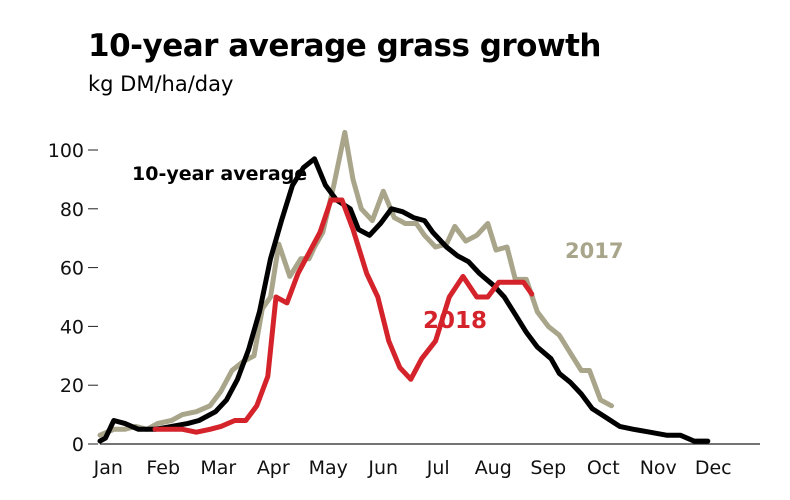  I want to click on series-label-2018: 2018, so click(455, 321).